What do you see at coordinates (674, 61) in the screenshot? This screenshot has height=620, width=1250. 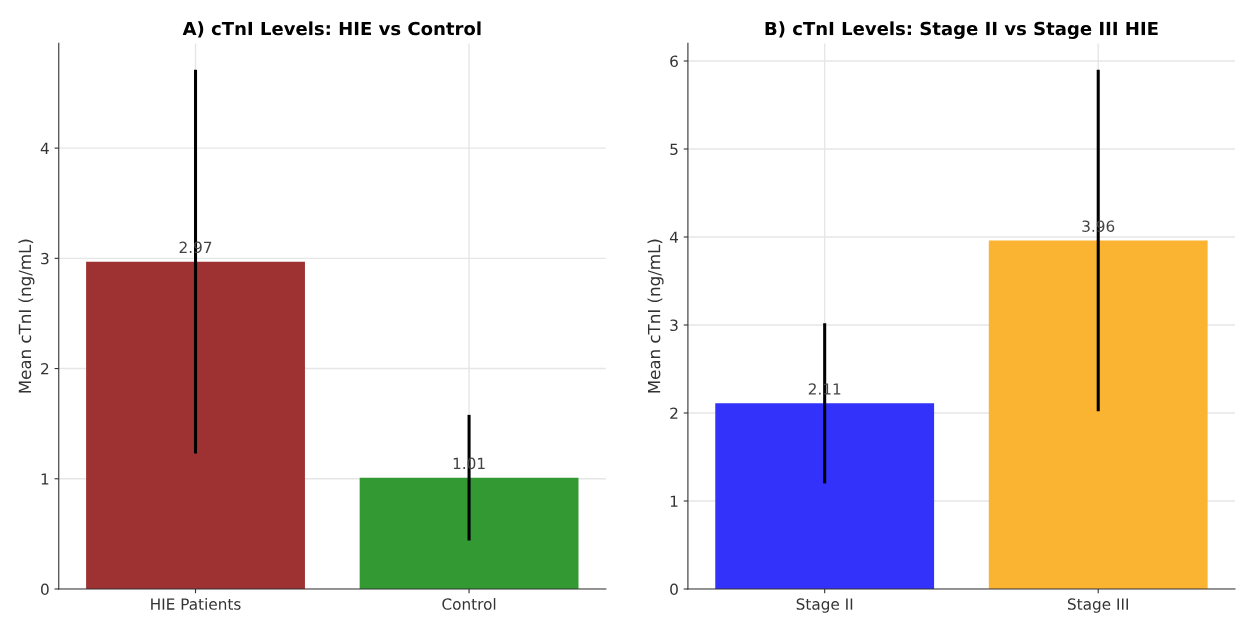 I see `y-tick-label: 6` at bounding box center [674, 61].